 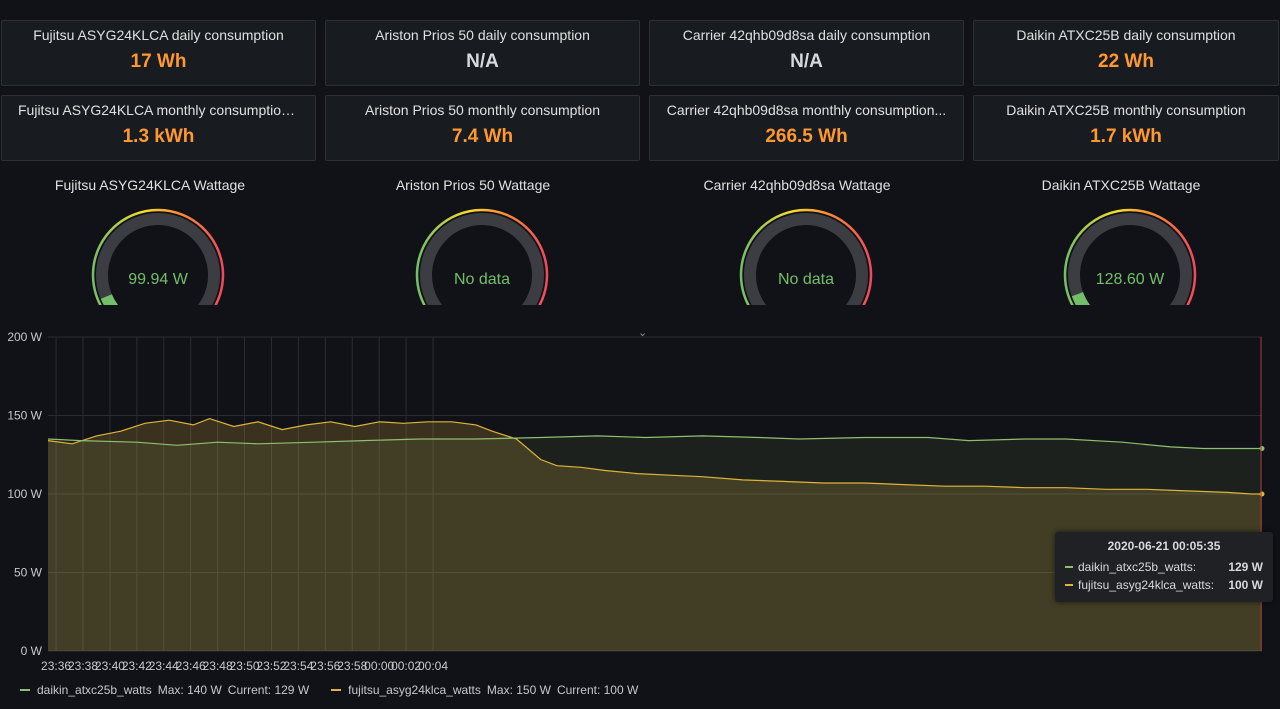 I want to click on gauge-ariston, so click(x=482, y=255).